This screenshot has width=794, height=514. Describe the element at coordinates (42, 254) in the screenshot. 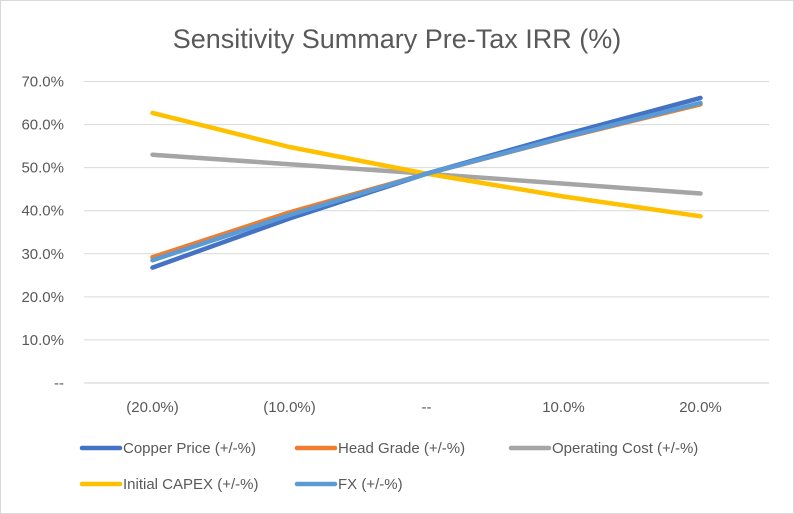

I see `y-tick-label: 30.0%` at that location.